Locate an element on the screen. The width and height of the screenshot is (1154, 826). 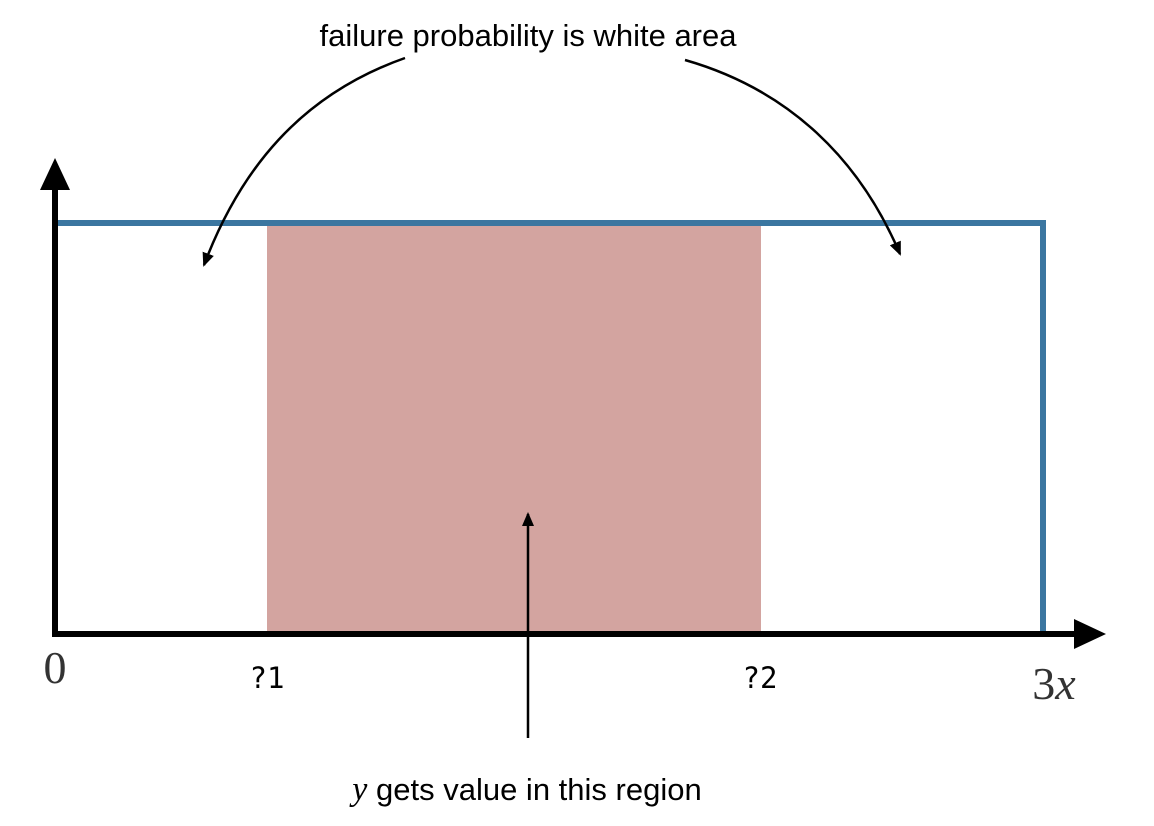
right-annotation-arrow is located at coordinates (793, 157).